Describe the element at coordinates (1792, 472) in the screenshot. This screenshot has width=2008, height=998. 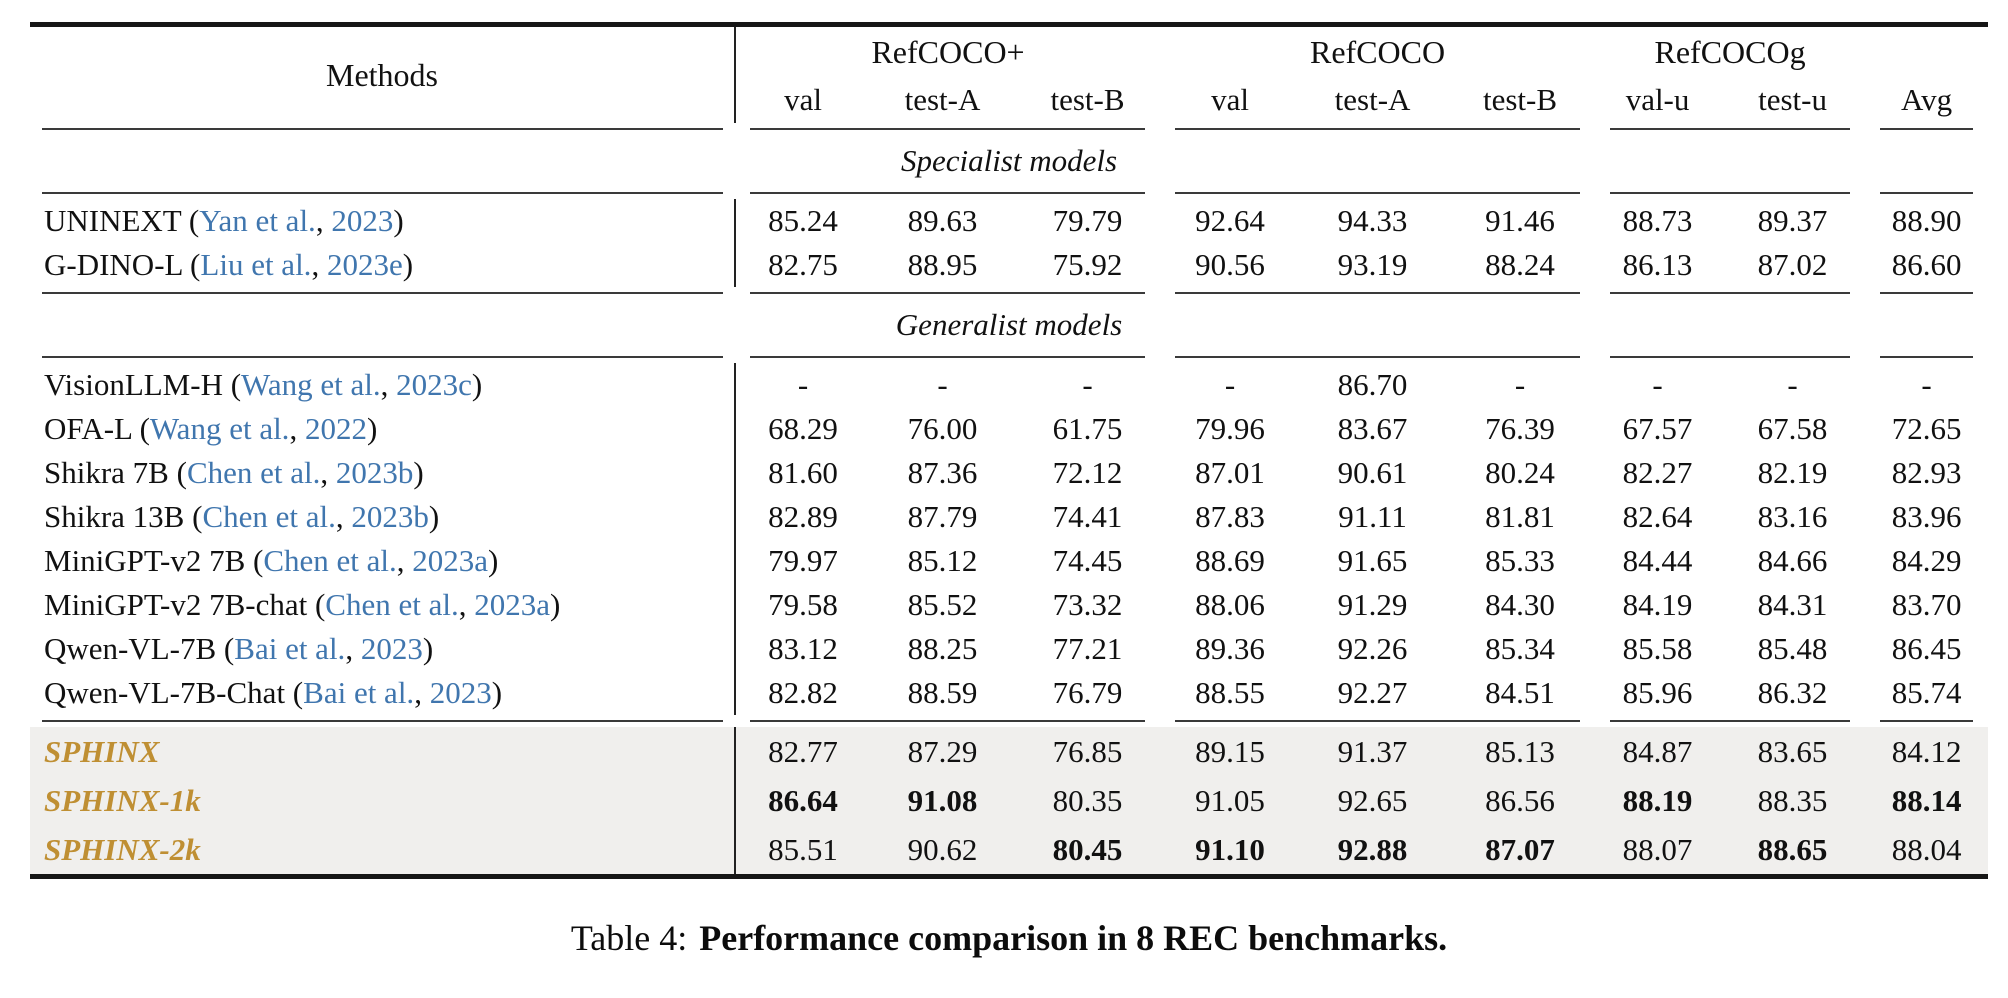
I see `value-cell: 82.19` at that location.